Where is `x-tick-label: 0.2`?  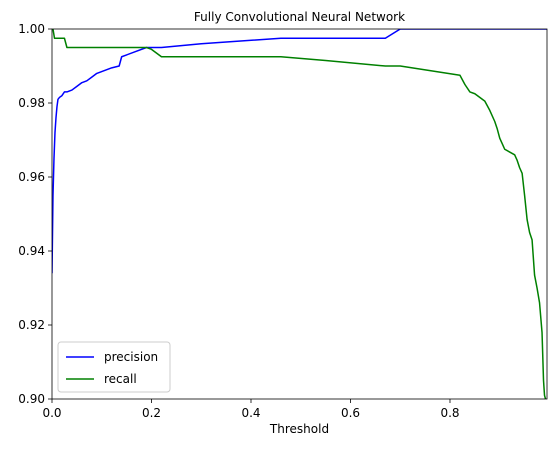
x-tick-label: 0.2 is located at coordinates (151, 413).